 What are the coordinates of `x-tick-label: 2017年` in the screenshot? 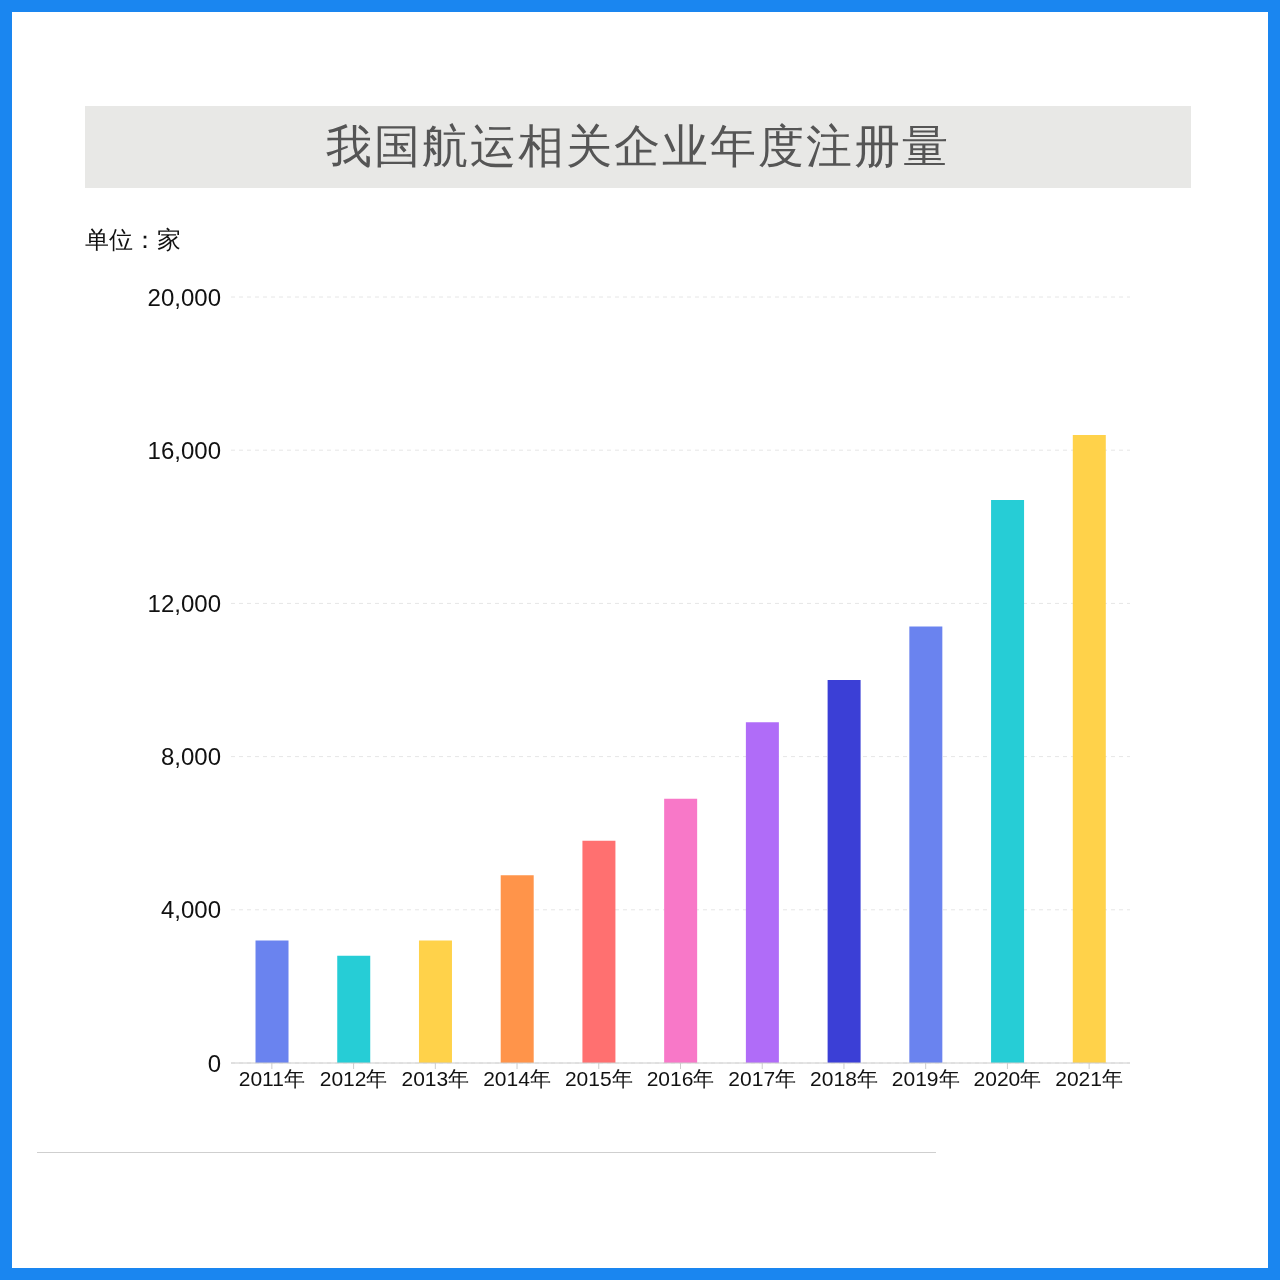 It's located at (762, 1078).